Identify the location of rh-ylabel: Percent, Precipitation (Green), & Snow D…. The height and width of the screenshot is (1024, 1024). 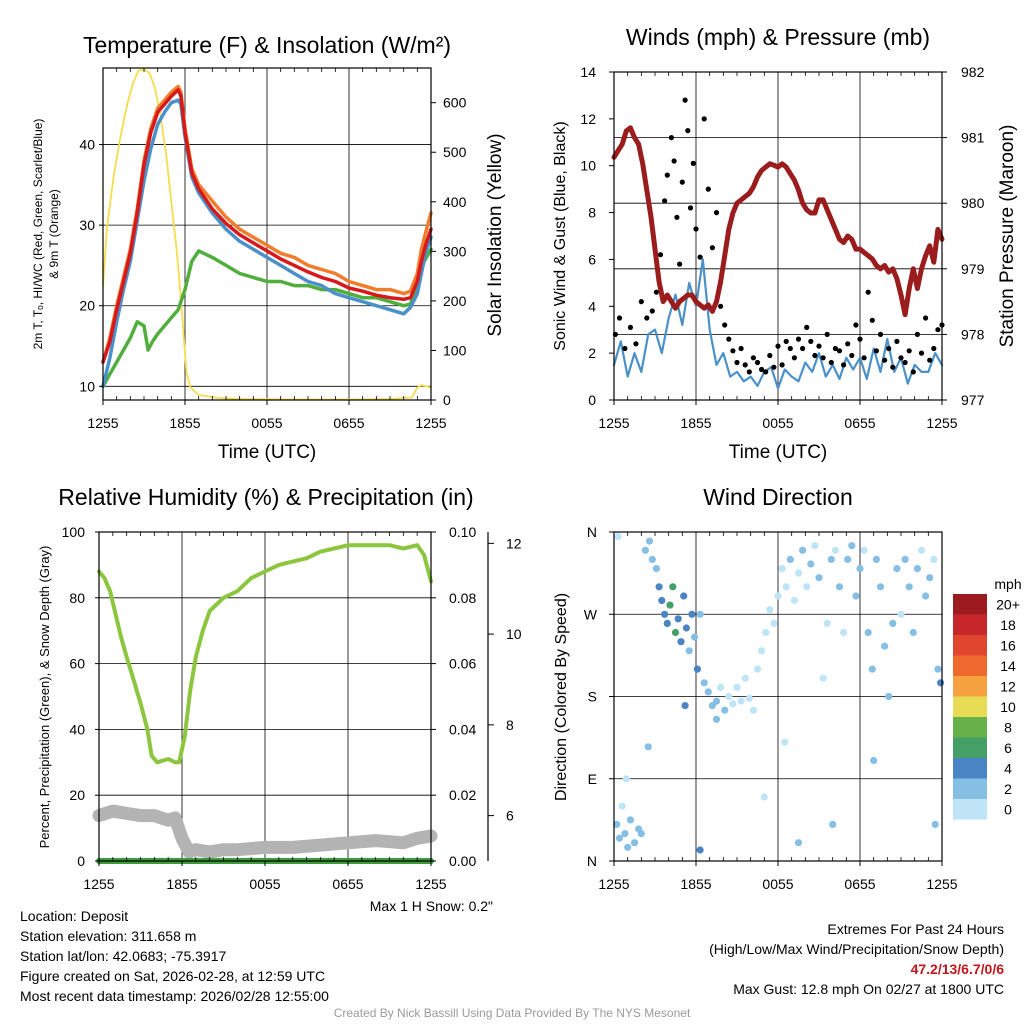
(44, 697).